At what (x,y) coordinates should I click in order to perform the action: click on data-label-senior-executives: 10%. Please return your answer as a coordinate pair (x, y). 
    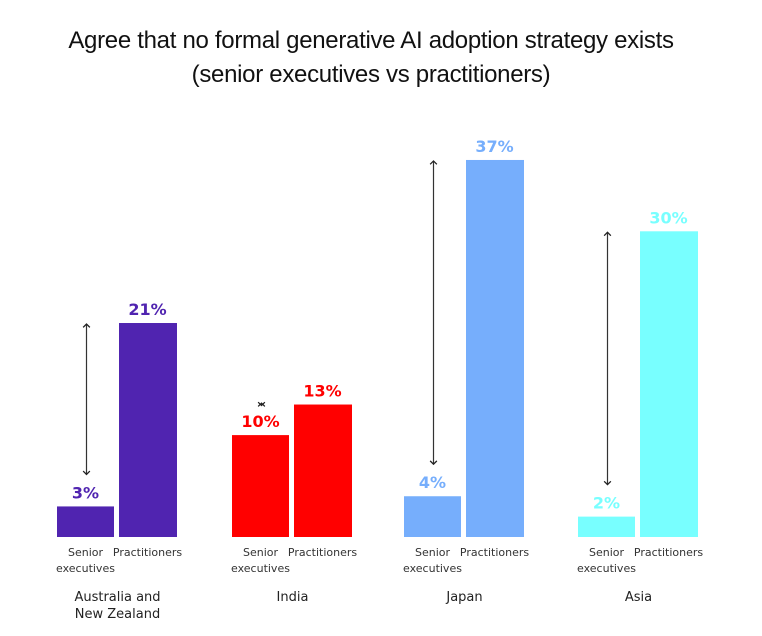
    Looking at the image, I should click on (260, 421).